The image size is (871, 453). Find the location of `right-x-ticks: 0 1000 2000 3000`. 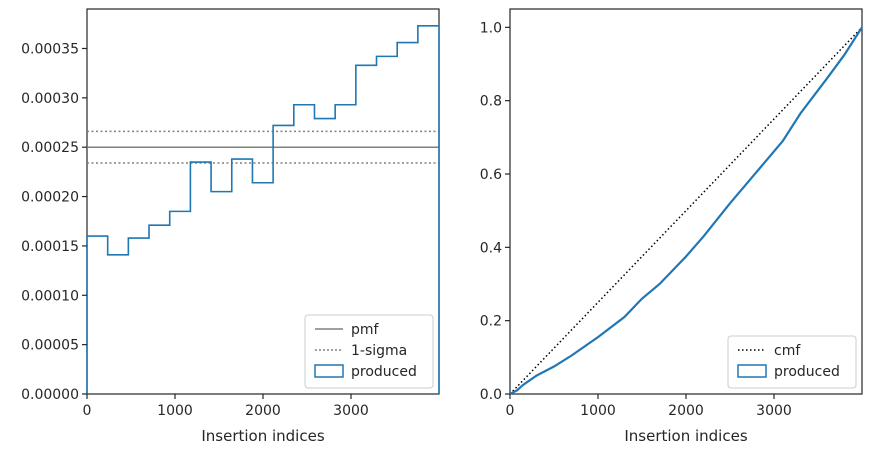

right-x-ticks: 0 1000 2000 3000 is located at coordinates (649, 406).